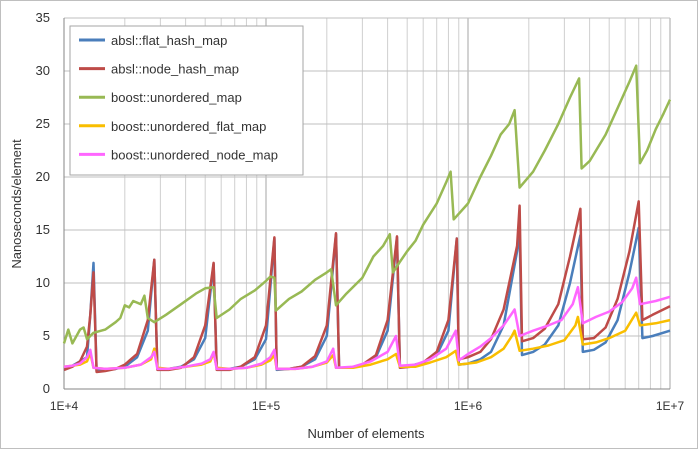 Image resolution: width=698 pixels, height=453 pixels. What do you see at coordinates (64, 406) in the screenshot?
I see `x-tick-label: 1E+4` at bounding box center [64, 406].